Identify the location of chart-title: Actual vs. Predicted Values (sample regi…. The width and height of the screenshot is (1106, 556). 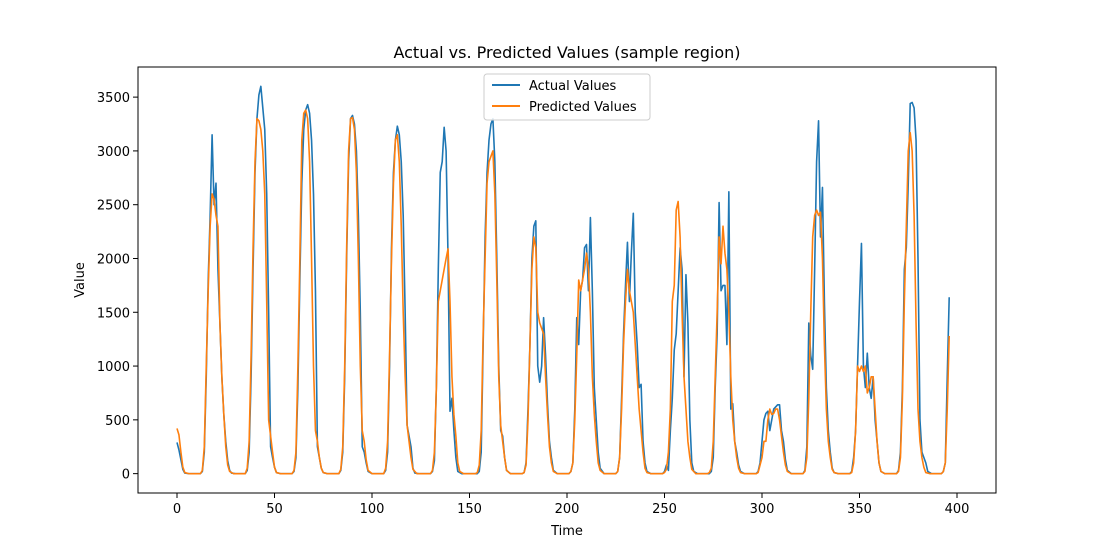
(566, 52).